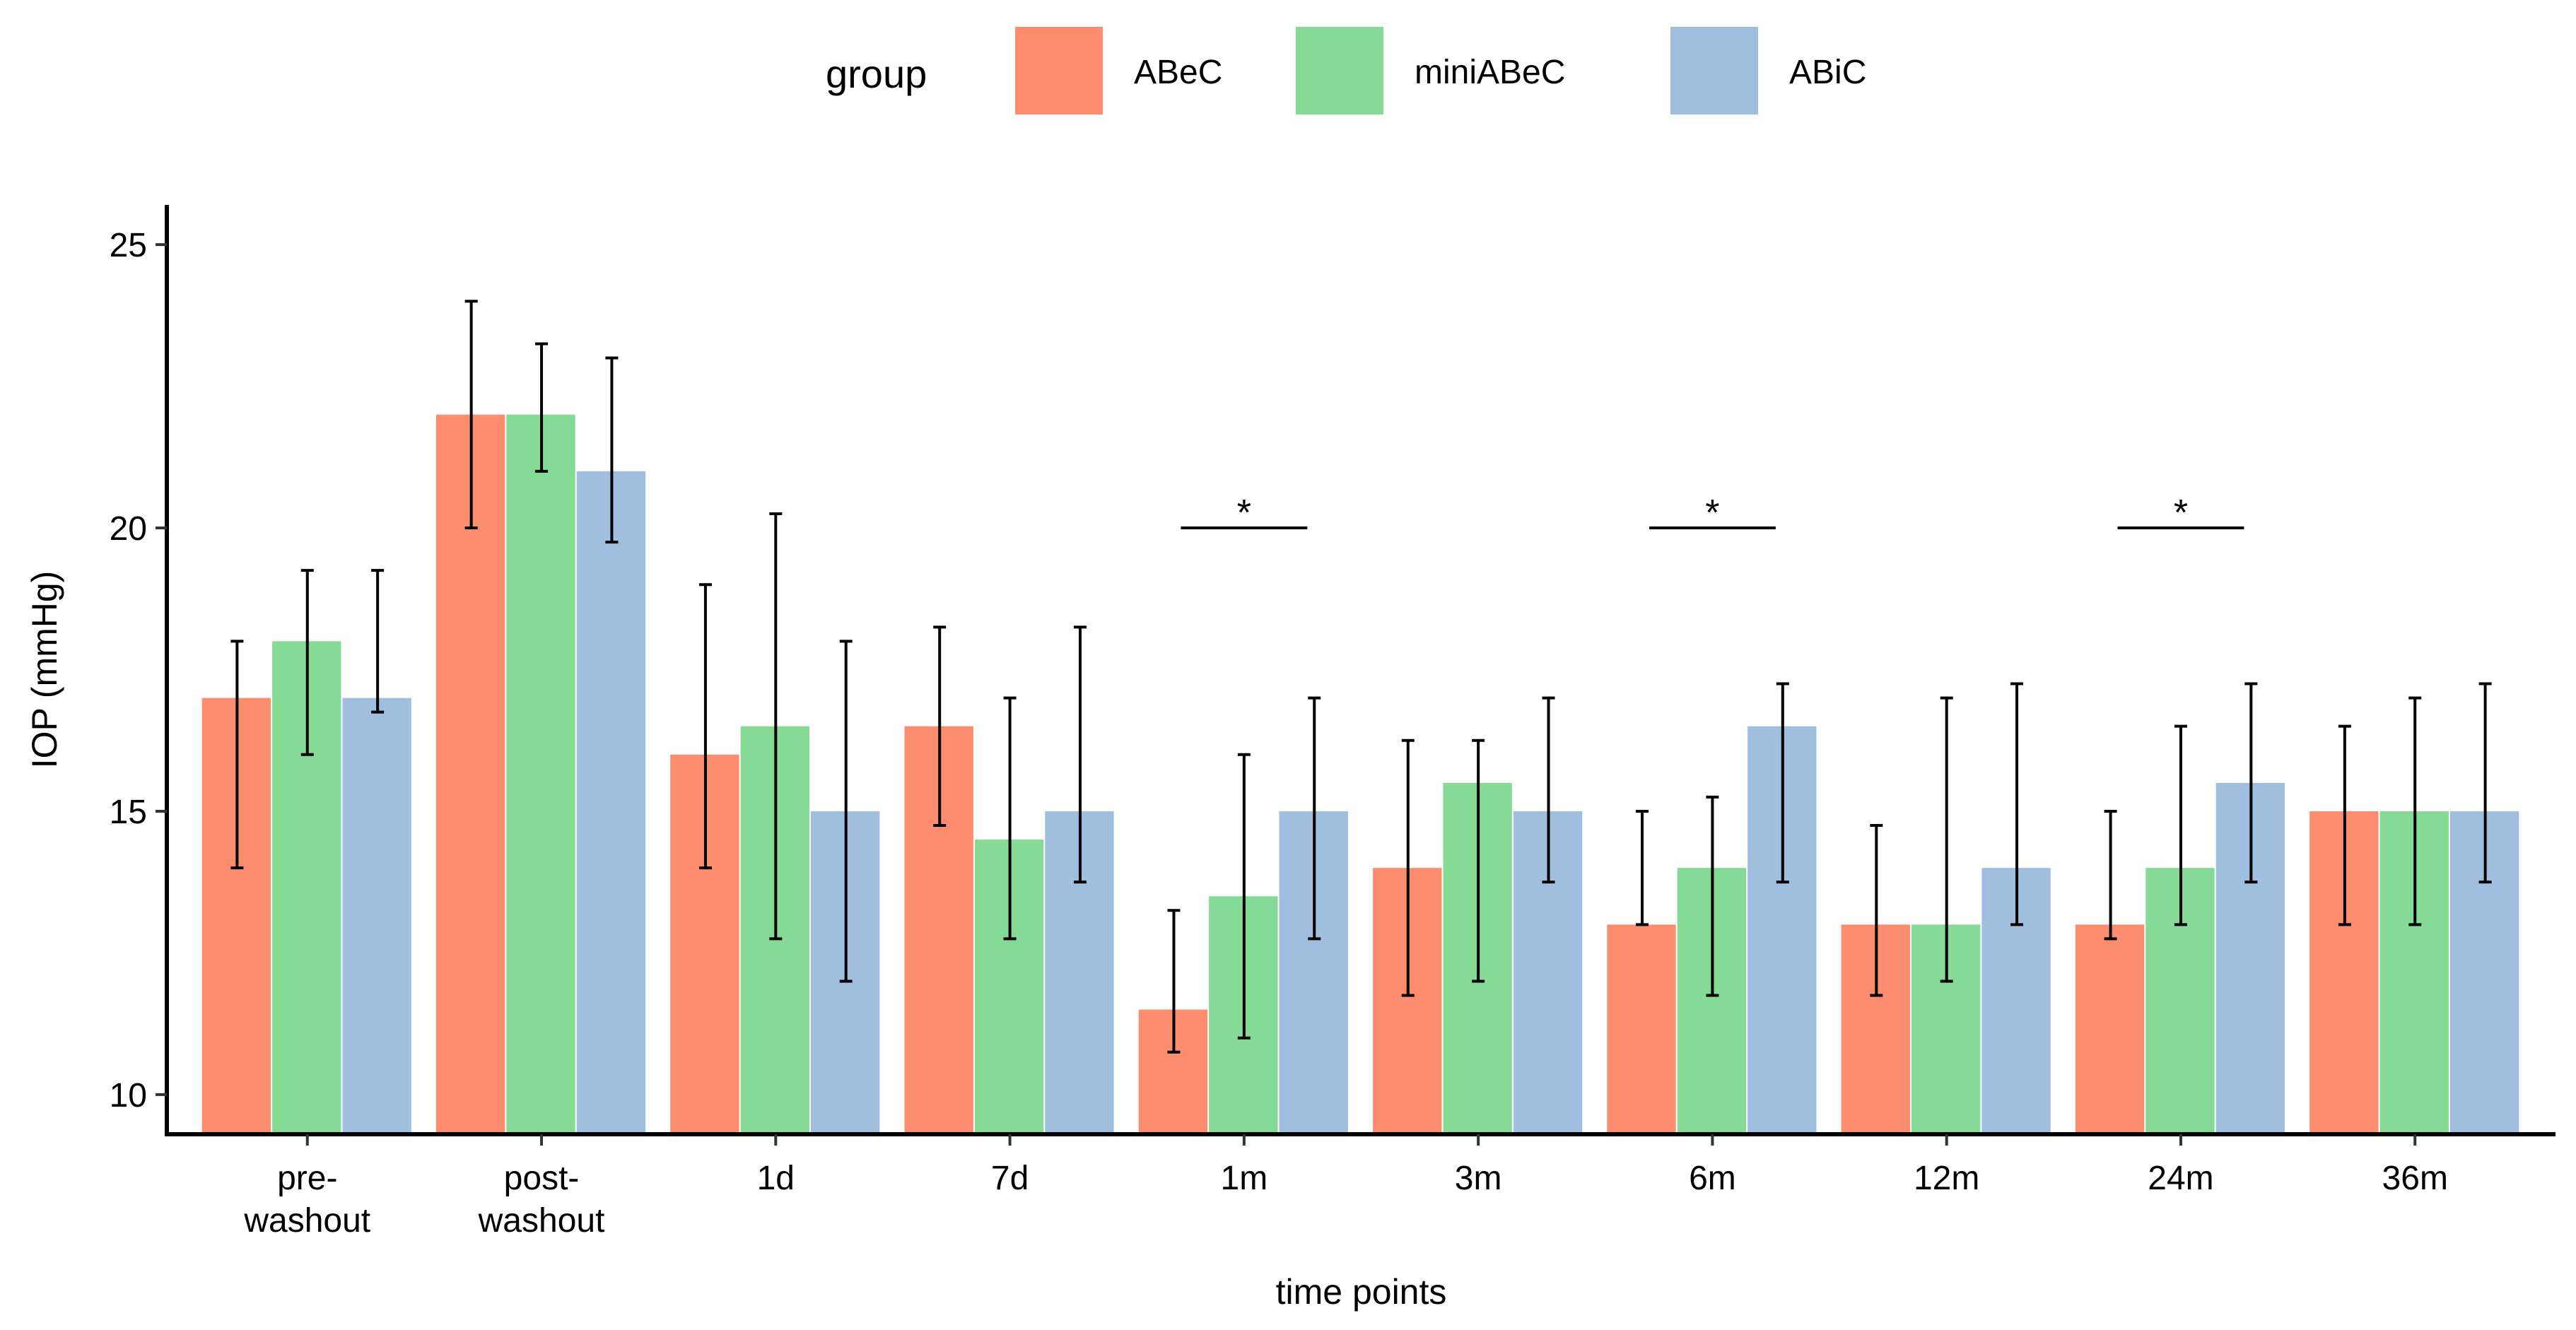  Describe the element at coordinates (2415, 1178) in the screenshot. I see `x-tick-label: 36m` at that location.